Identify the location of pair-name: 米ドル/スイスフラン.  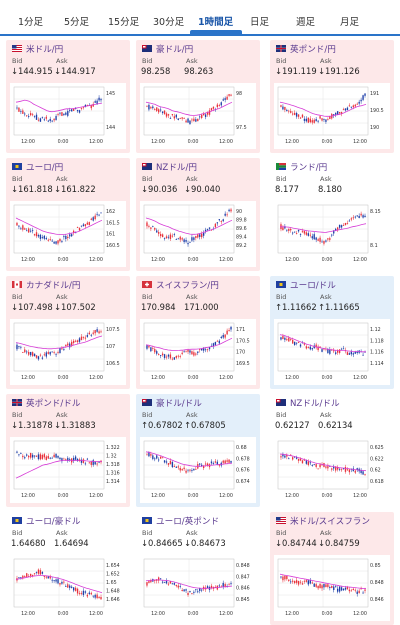
(330, 522).